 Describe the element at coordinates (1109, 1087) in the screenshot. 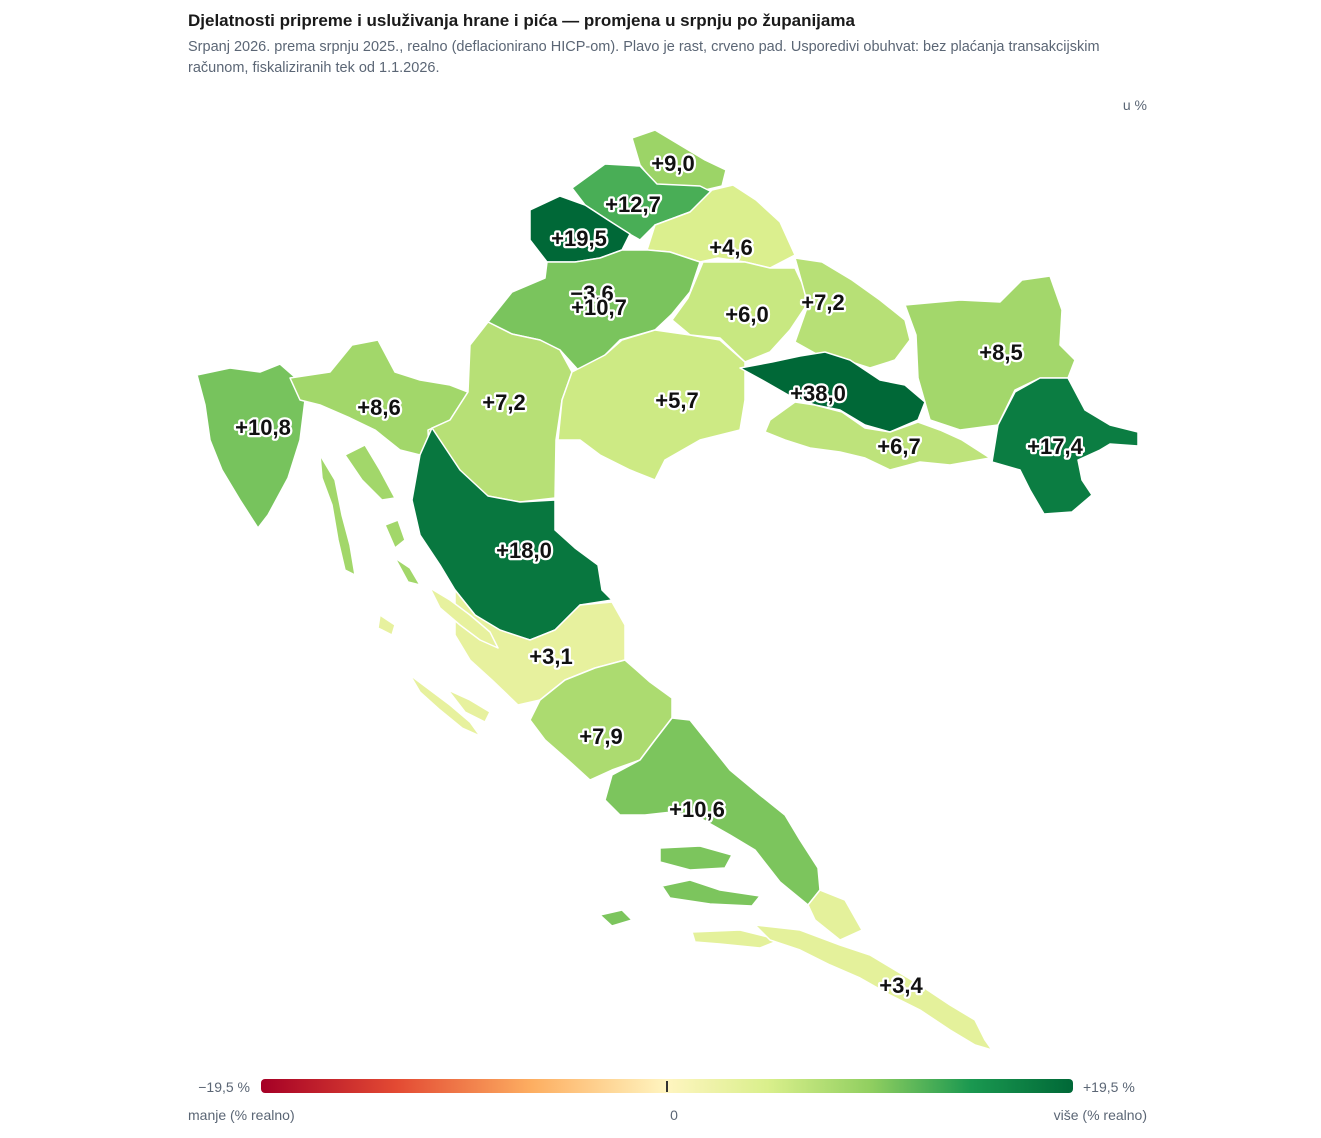

I see `legend-max-label: +19,5 %` at that location.